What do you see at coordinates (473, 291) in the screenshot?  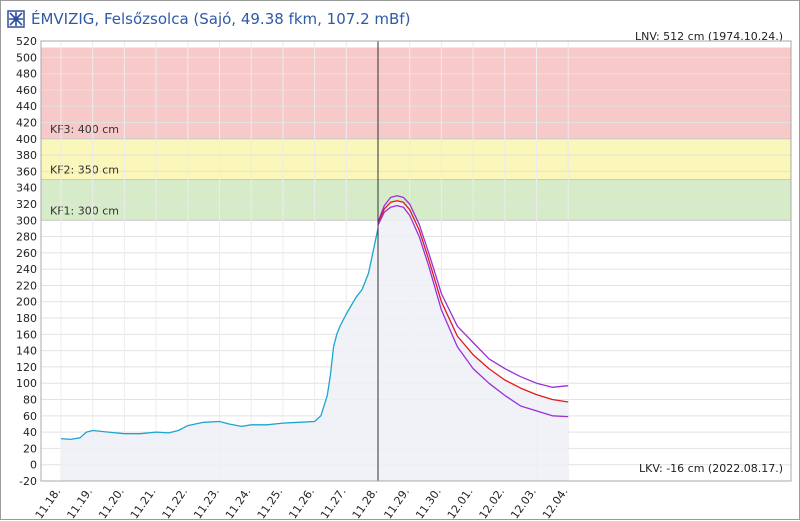 I see `series-line-forecast-upper` at bounding box center [473, 291].